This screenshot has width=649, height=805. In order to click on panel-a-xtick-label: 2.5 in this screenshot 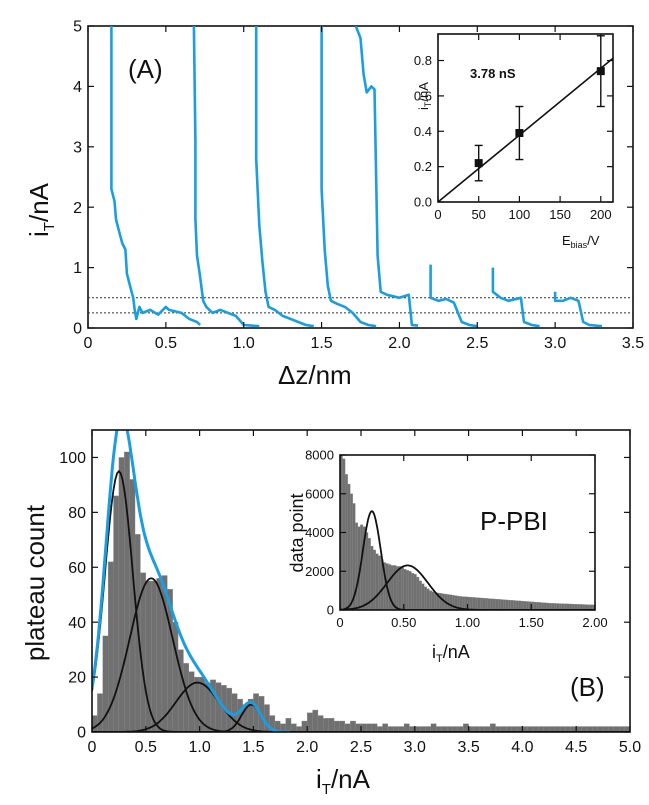, I will do `click(477, 343)`.